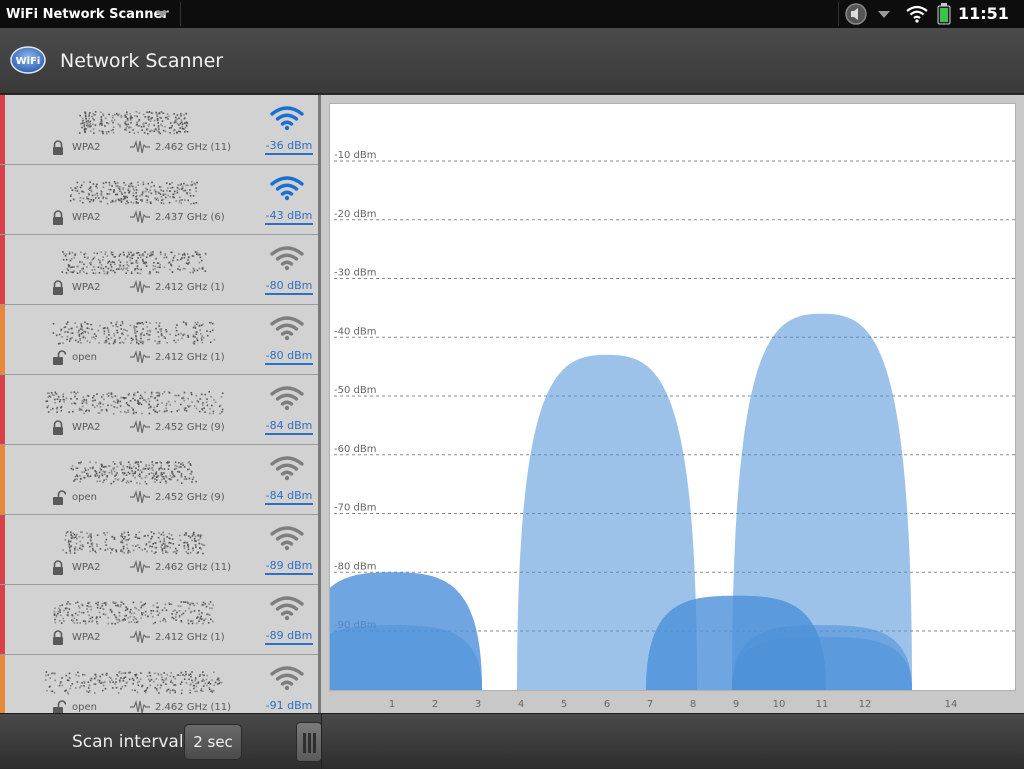 This screenshot has width=1024, height=769. Describe the element at coordinates (190, 217) in the screenshot. I see `frequency: 2.437 GHz (6)` at that location.